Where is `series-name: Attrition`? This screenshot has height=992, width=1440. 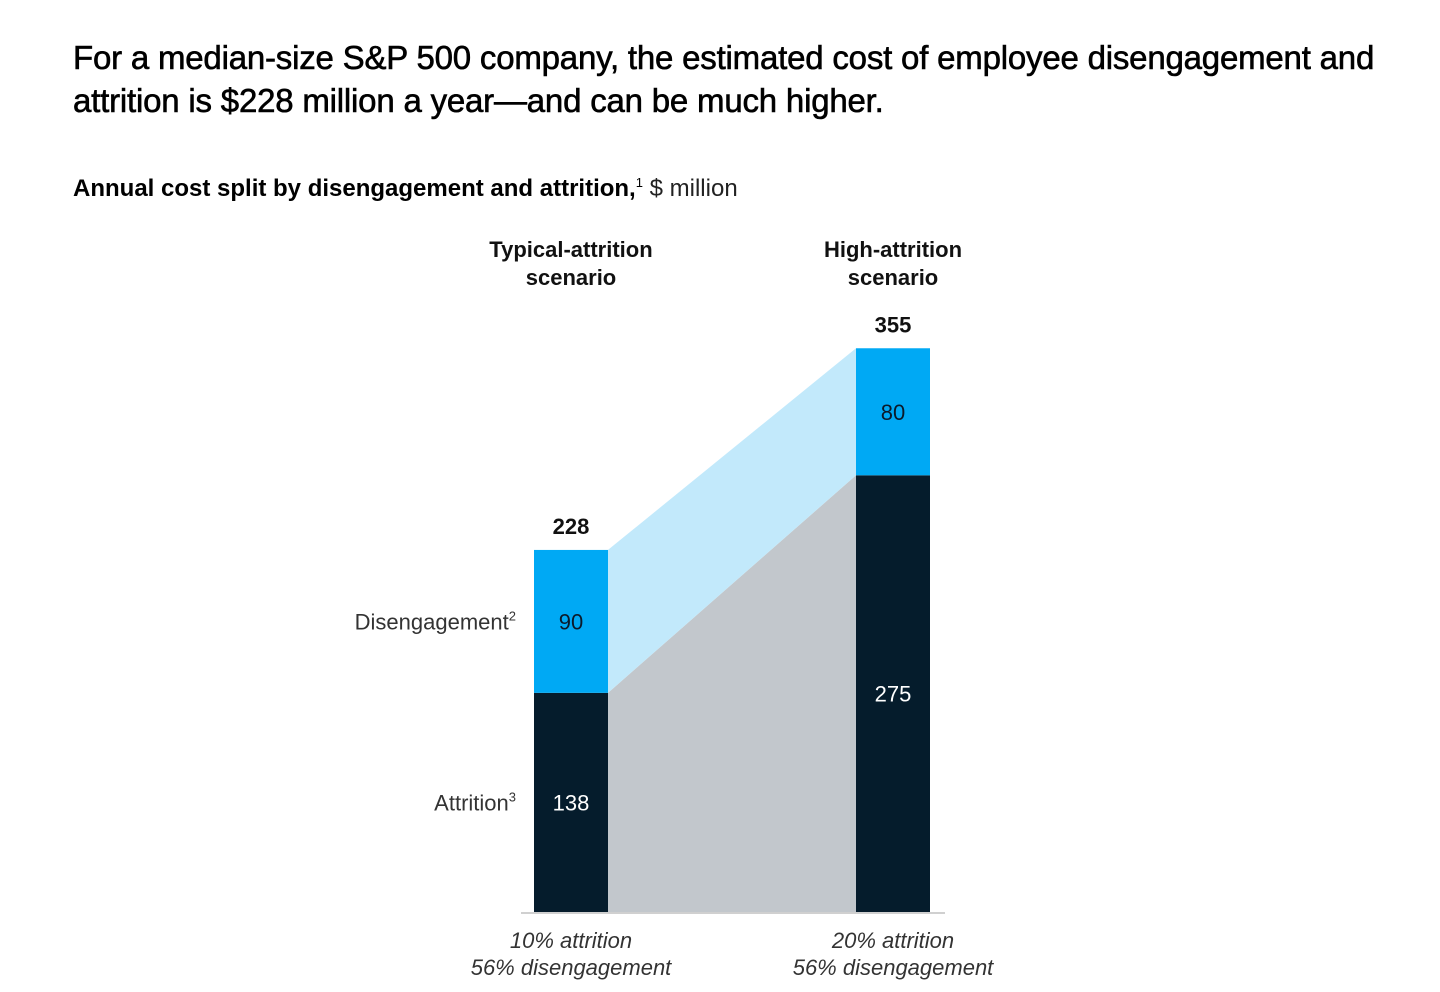 series-name: Attrition is located at coordinates (471, 802).